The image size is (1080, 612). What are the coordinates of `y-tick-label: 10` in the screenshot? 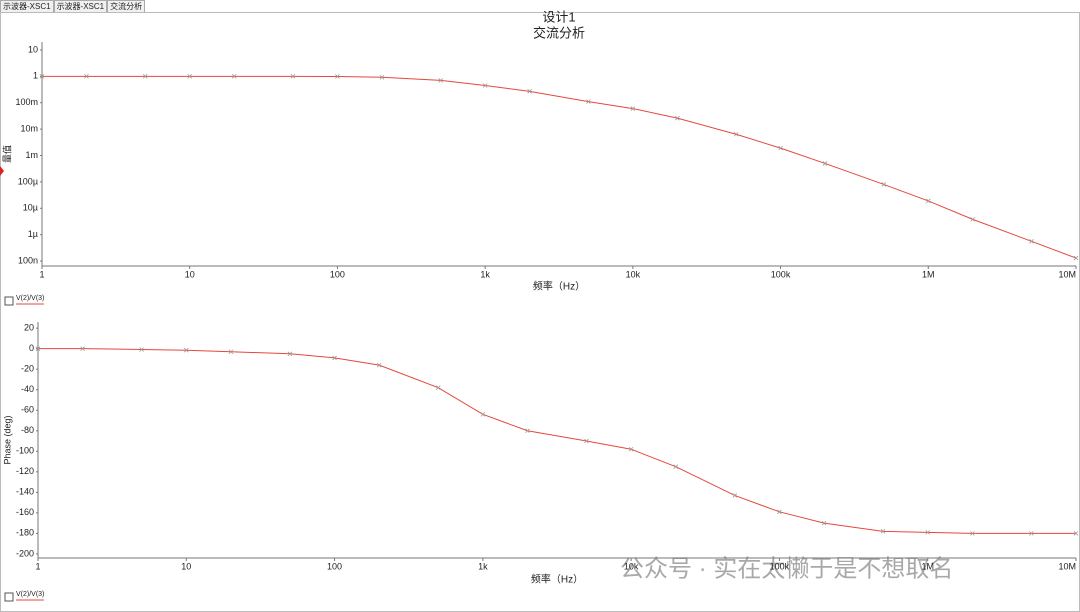 It's located at (33, 49).